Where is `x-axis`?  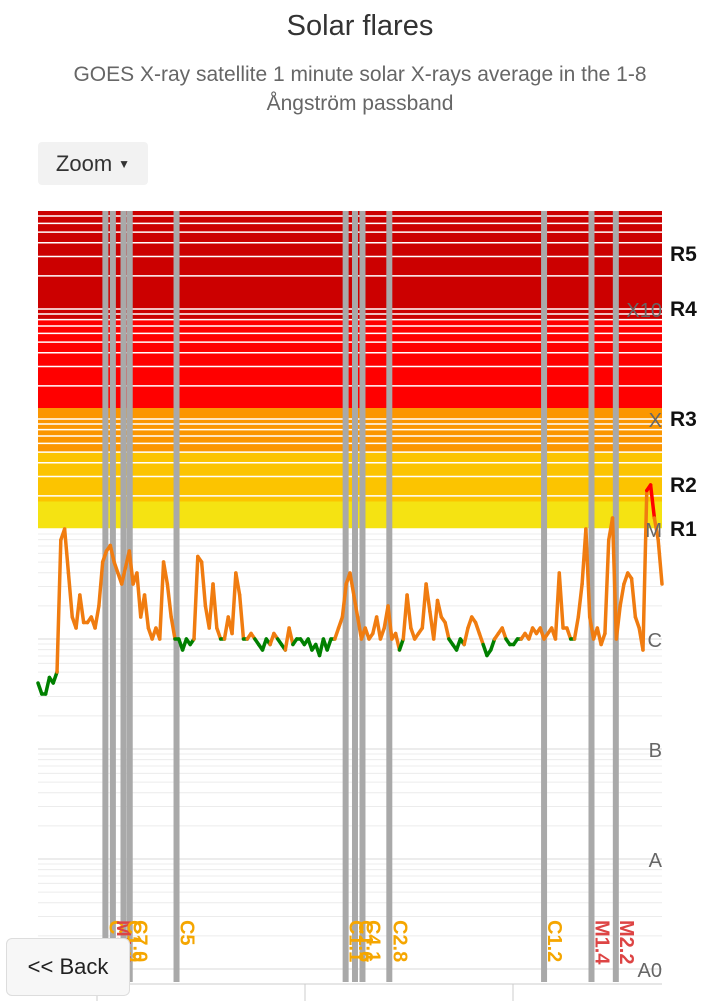
x-axis is located at coordinates (350, 992).